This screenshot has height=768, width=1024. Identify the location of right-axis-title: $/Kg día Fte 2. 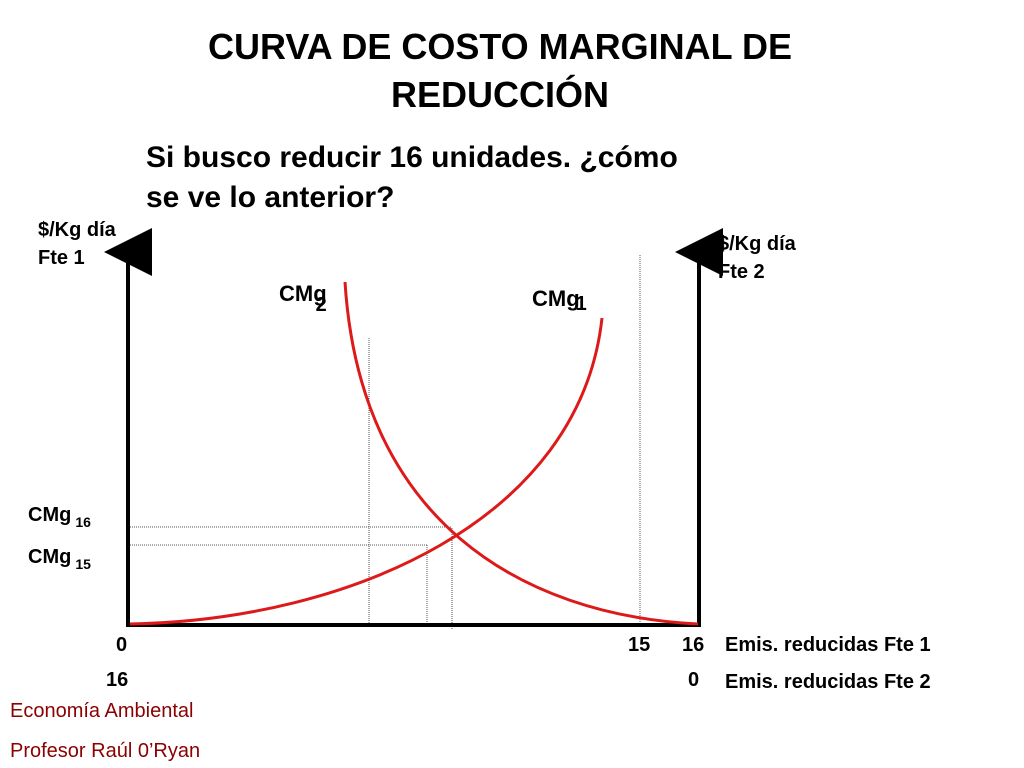
(757, 258).